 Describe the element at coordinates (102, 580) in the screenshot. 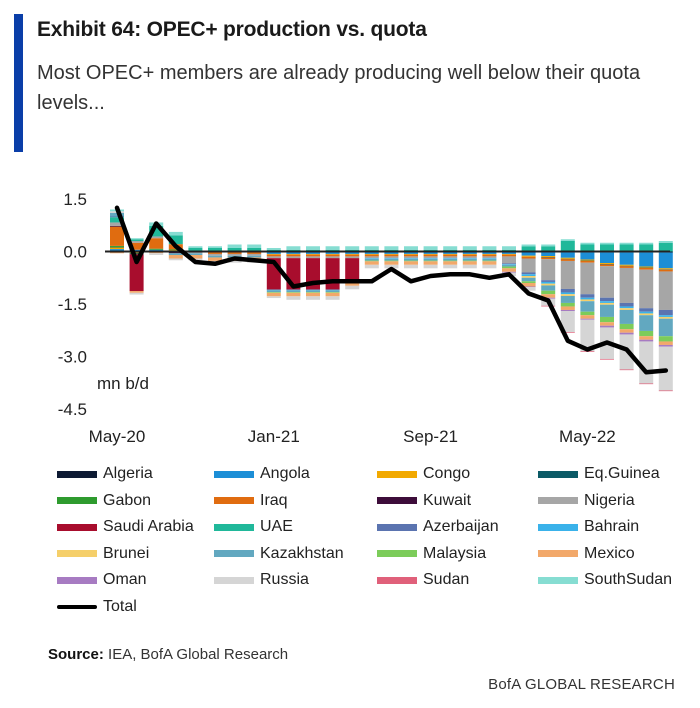

I see `legend-item: Oman` at that location.